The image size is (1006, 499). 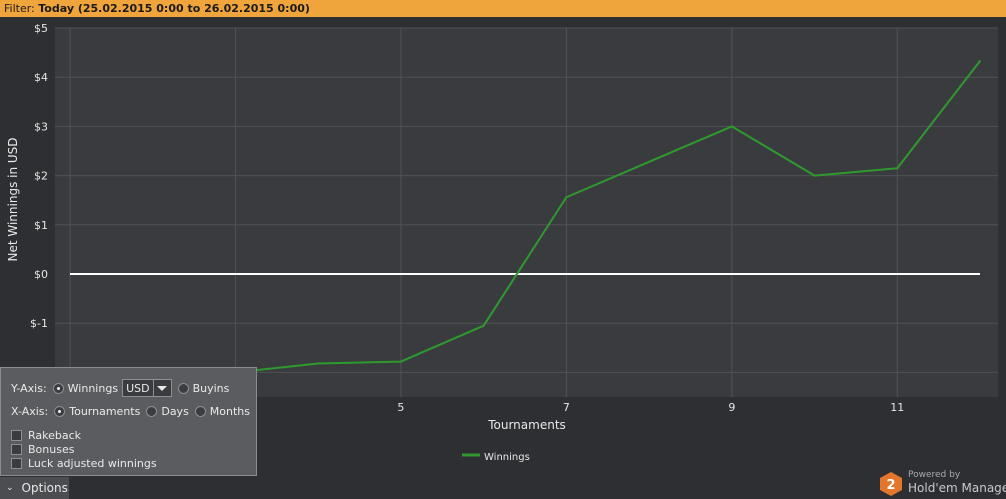 What do you see at coordinates (13, 199) in the screenshot?
I see `y-axis-label: Net Winnings in USD` at bounding box center [13, 199].